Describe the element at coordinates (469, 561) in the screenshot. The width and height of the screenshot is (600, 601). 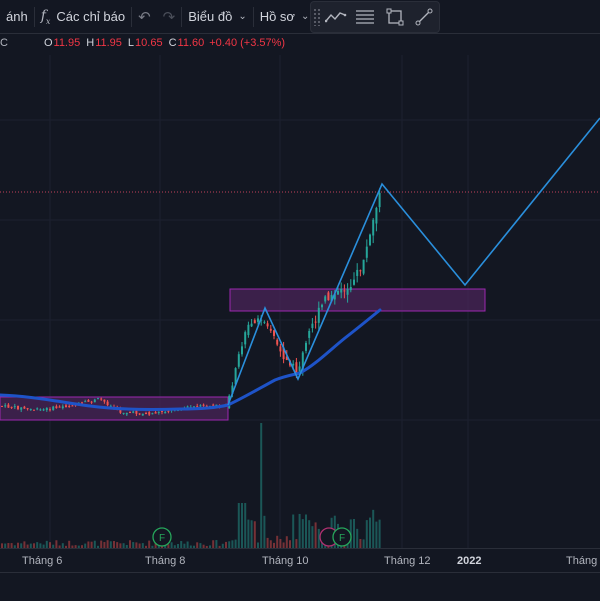
I see `x-tick: 2022` at that location.